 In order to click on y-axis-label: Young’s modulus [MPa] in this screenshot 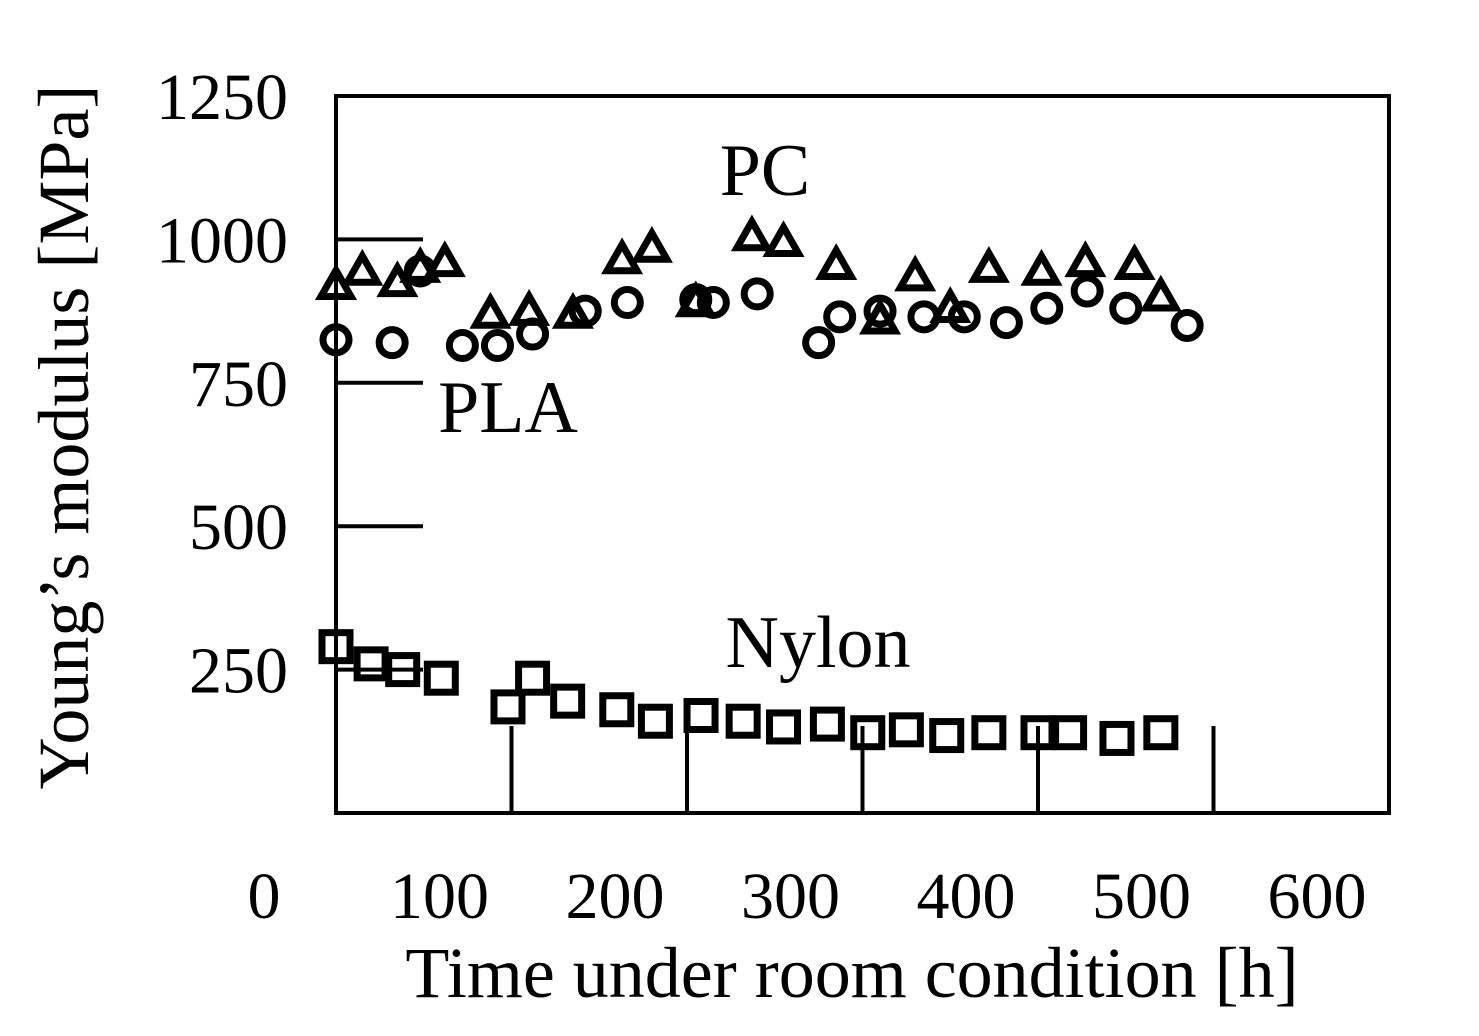, I will do `click(64, 437)`.